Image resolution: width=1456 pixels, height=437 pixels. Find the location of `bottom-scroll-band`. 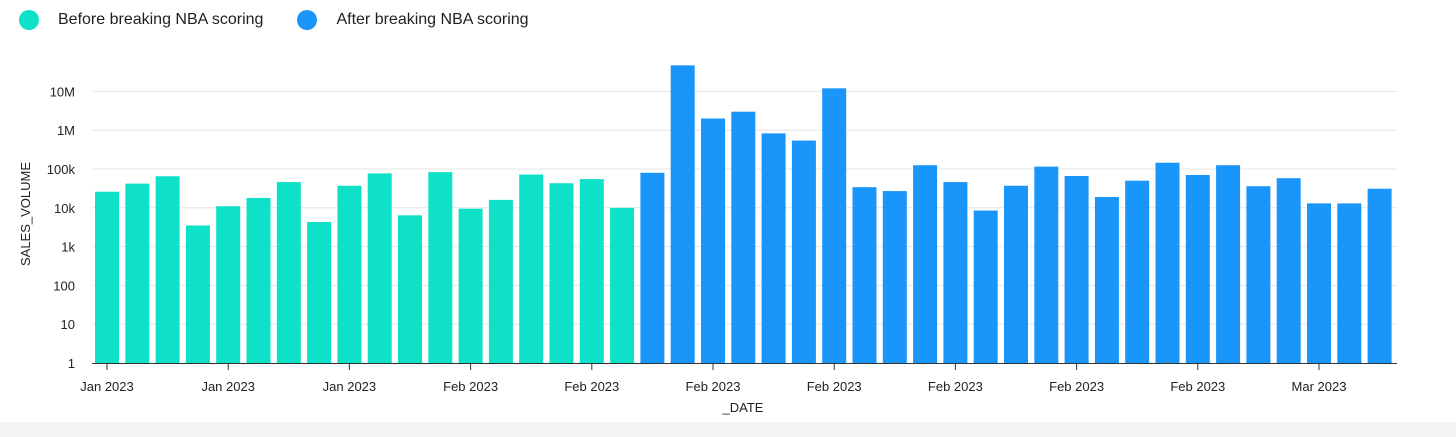

bottom-scroll-band is located at coordinates (728, 429).